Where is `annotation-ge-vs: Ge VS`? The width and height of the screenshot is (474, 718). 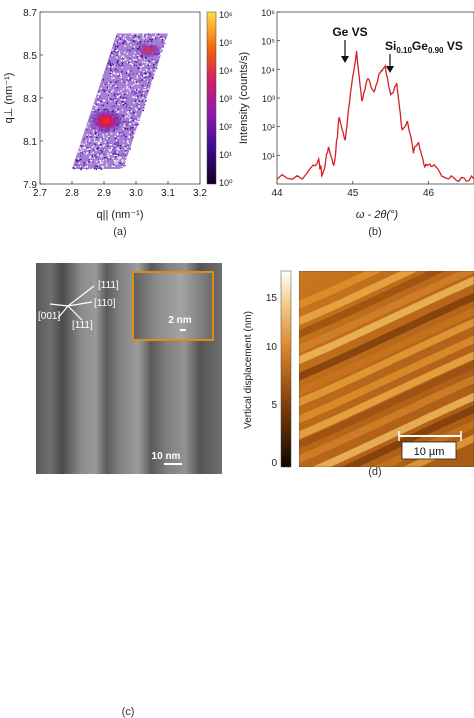
annotation-ge-vs: Ge VS is located at coordinates (349, 32).